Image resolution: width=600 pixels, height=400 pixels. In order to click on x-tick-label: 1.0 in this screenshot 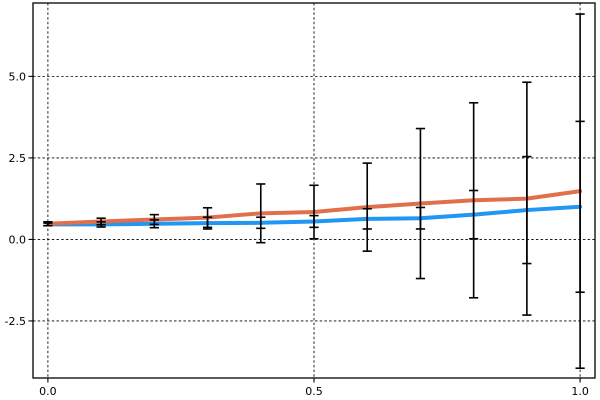, I will do `click(580, 391)`.